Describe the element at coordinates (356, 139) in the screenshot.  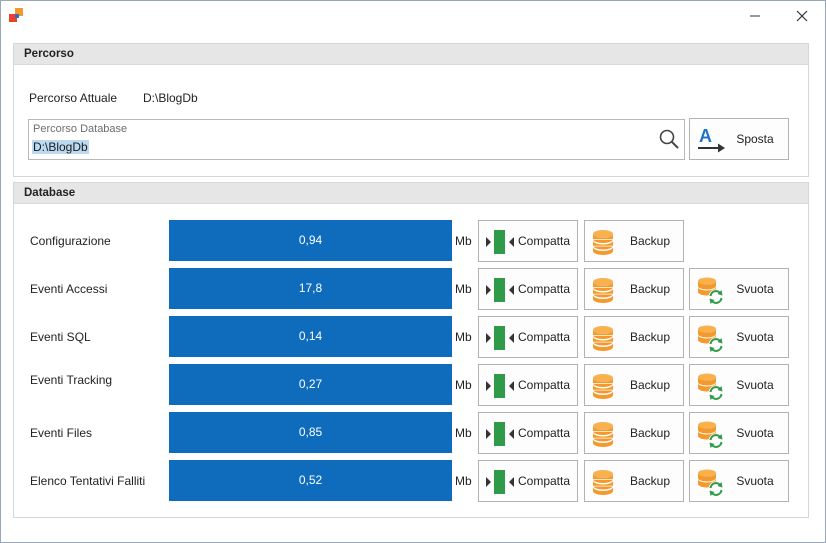
I see `database-path-field: Percorso Database D:\BlogDb` at that location.